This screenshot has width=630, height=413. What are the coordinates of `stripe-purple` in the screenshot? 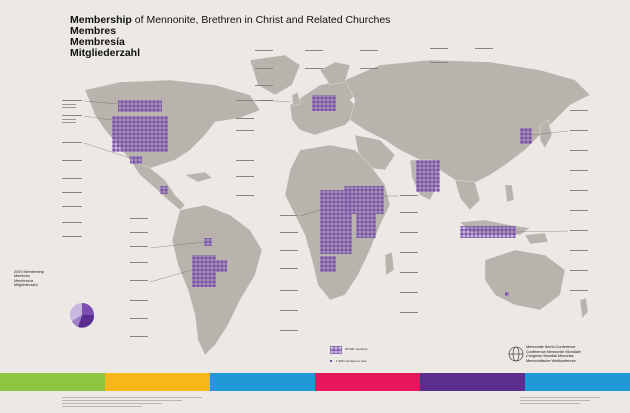 It's located at (472, 382).